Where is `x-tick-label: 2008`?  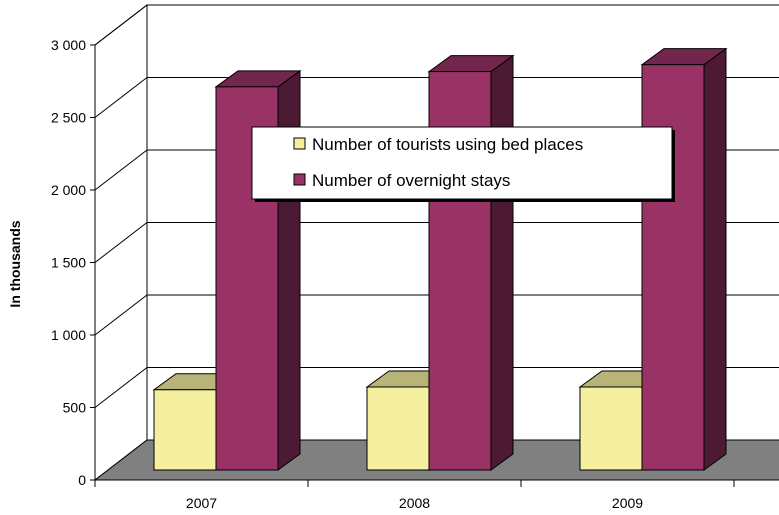 x-tick-label: 2008 is located at coordinates (414, 503).